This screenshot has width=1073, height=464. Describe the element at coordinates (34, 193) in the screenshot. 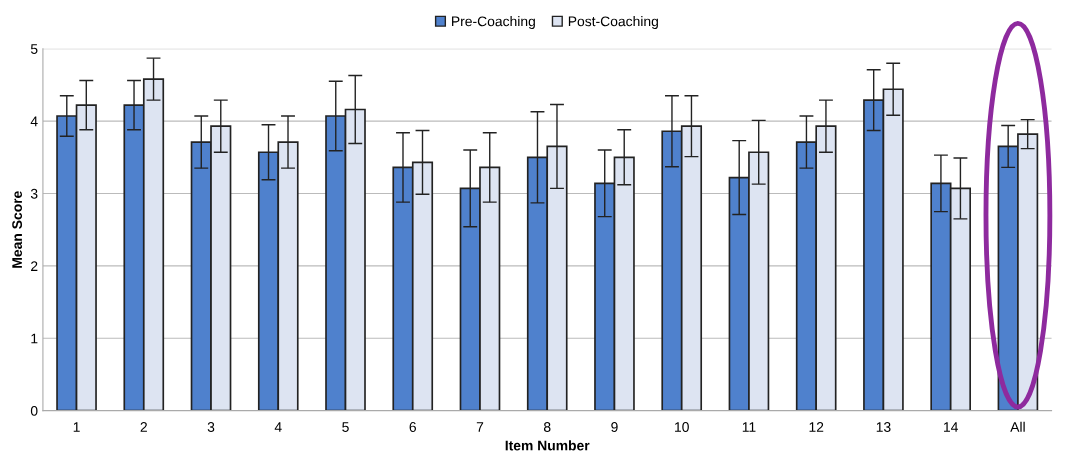

I see `y-tick-label: 3` at that location.